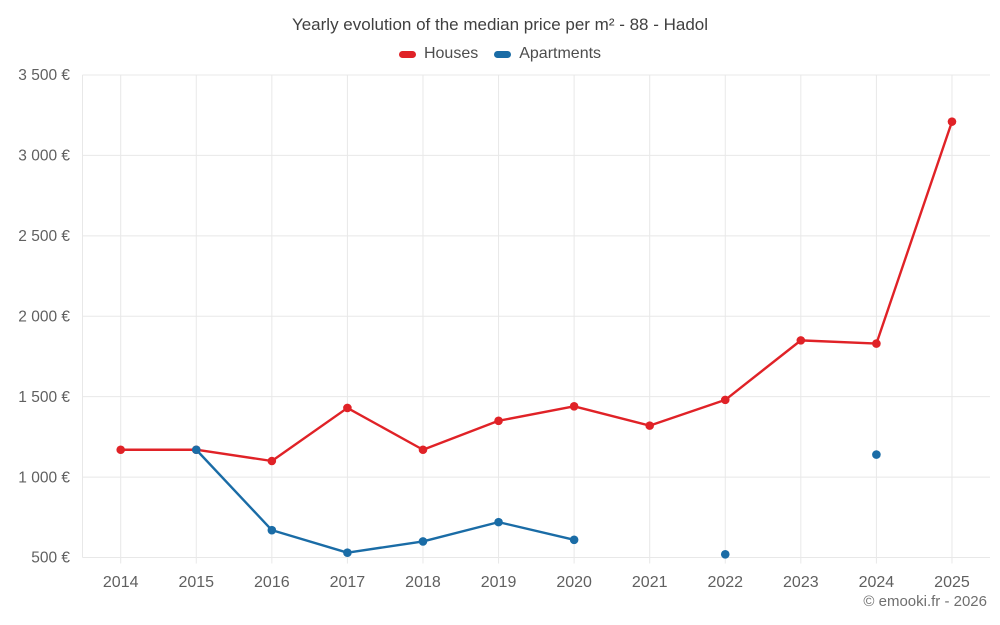 The height and width of the screenshot is (625, 1000). I want to click on data-point-apartments-2016, so click(272, 530).